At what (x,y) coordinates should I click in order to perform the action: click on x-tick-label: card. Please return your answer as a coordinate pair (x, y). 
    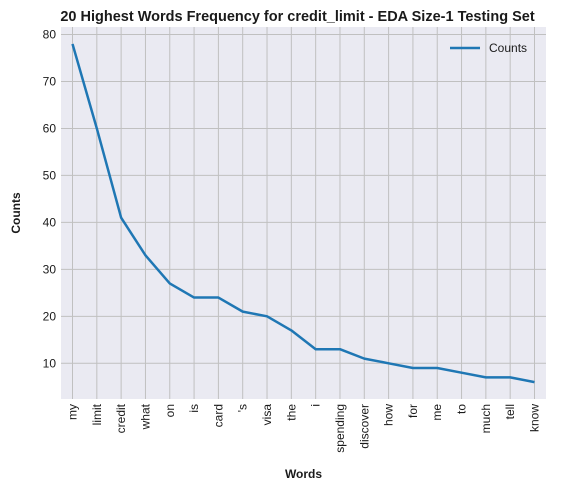
    Looking at the image, I should click on (218, 415).